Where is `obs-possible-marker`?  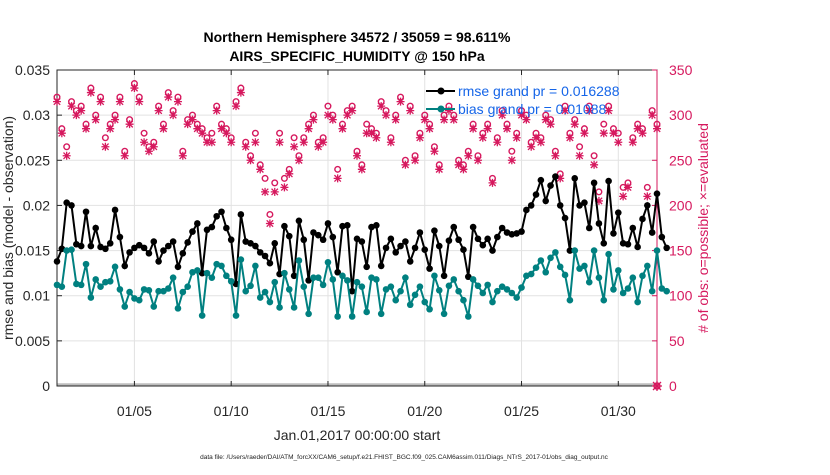
obs-possible-marker is located at coordinates (599, 192).